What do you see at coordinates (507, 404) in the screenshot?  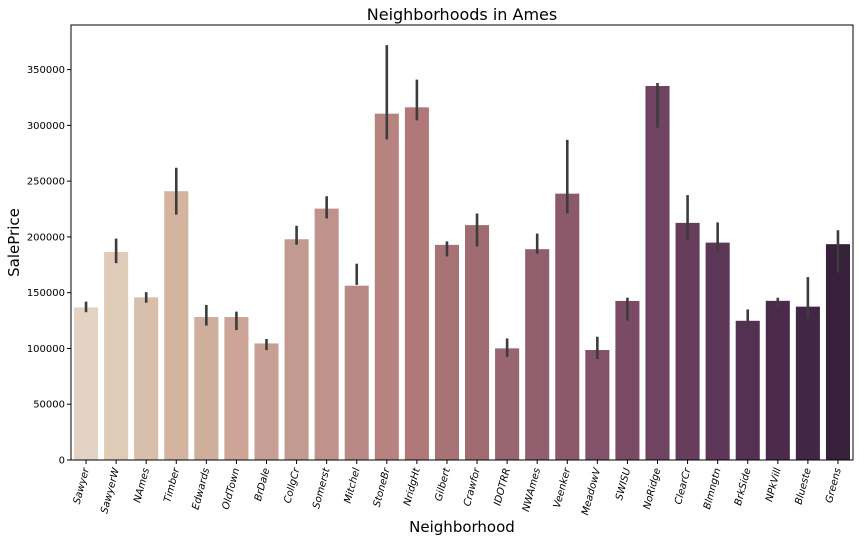 I see `bar-IDOTRR` at bounding box center [507, 404].